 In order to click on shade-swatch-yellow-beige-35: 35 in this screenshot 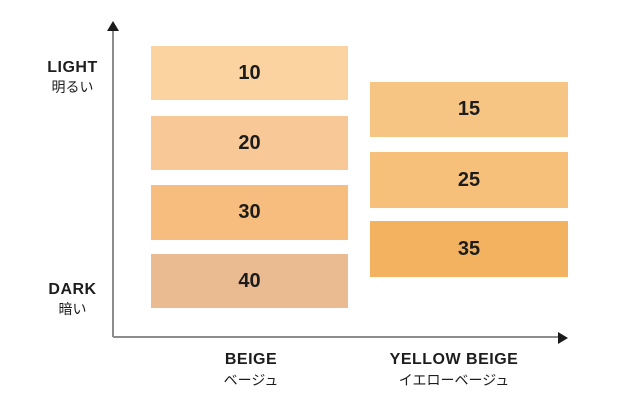, I will do `click(469, 249)`.